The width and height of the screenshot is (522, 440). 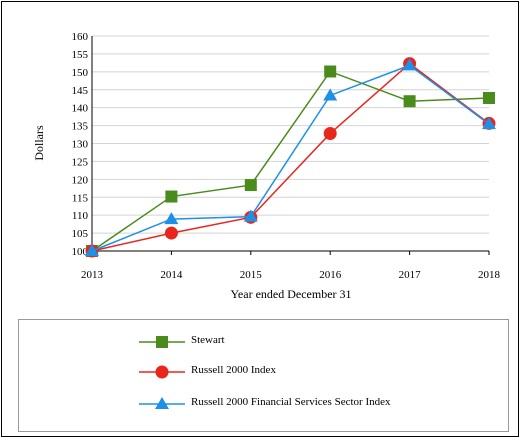 What do you see at coordinates (80, 234) in the screenshot?
I see `y-tick-label: 105` at bounding box center [80, 234].